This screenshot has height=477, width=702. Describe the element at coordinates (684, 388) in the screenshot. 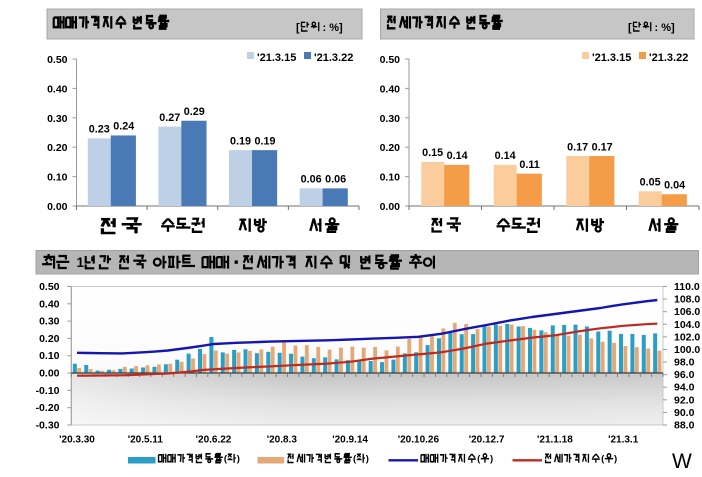

I see `svg-text: 94.0` at that location.